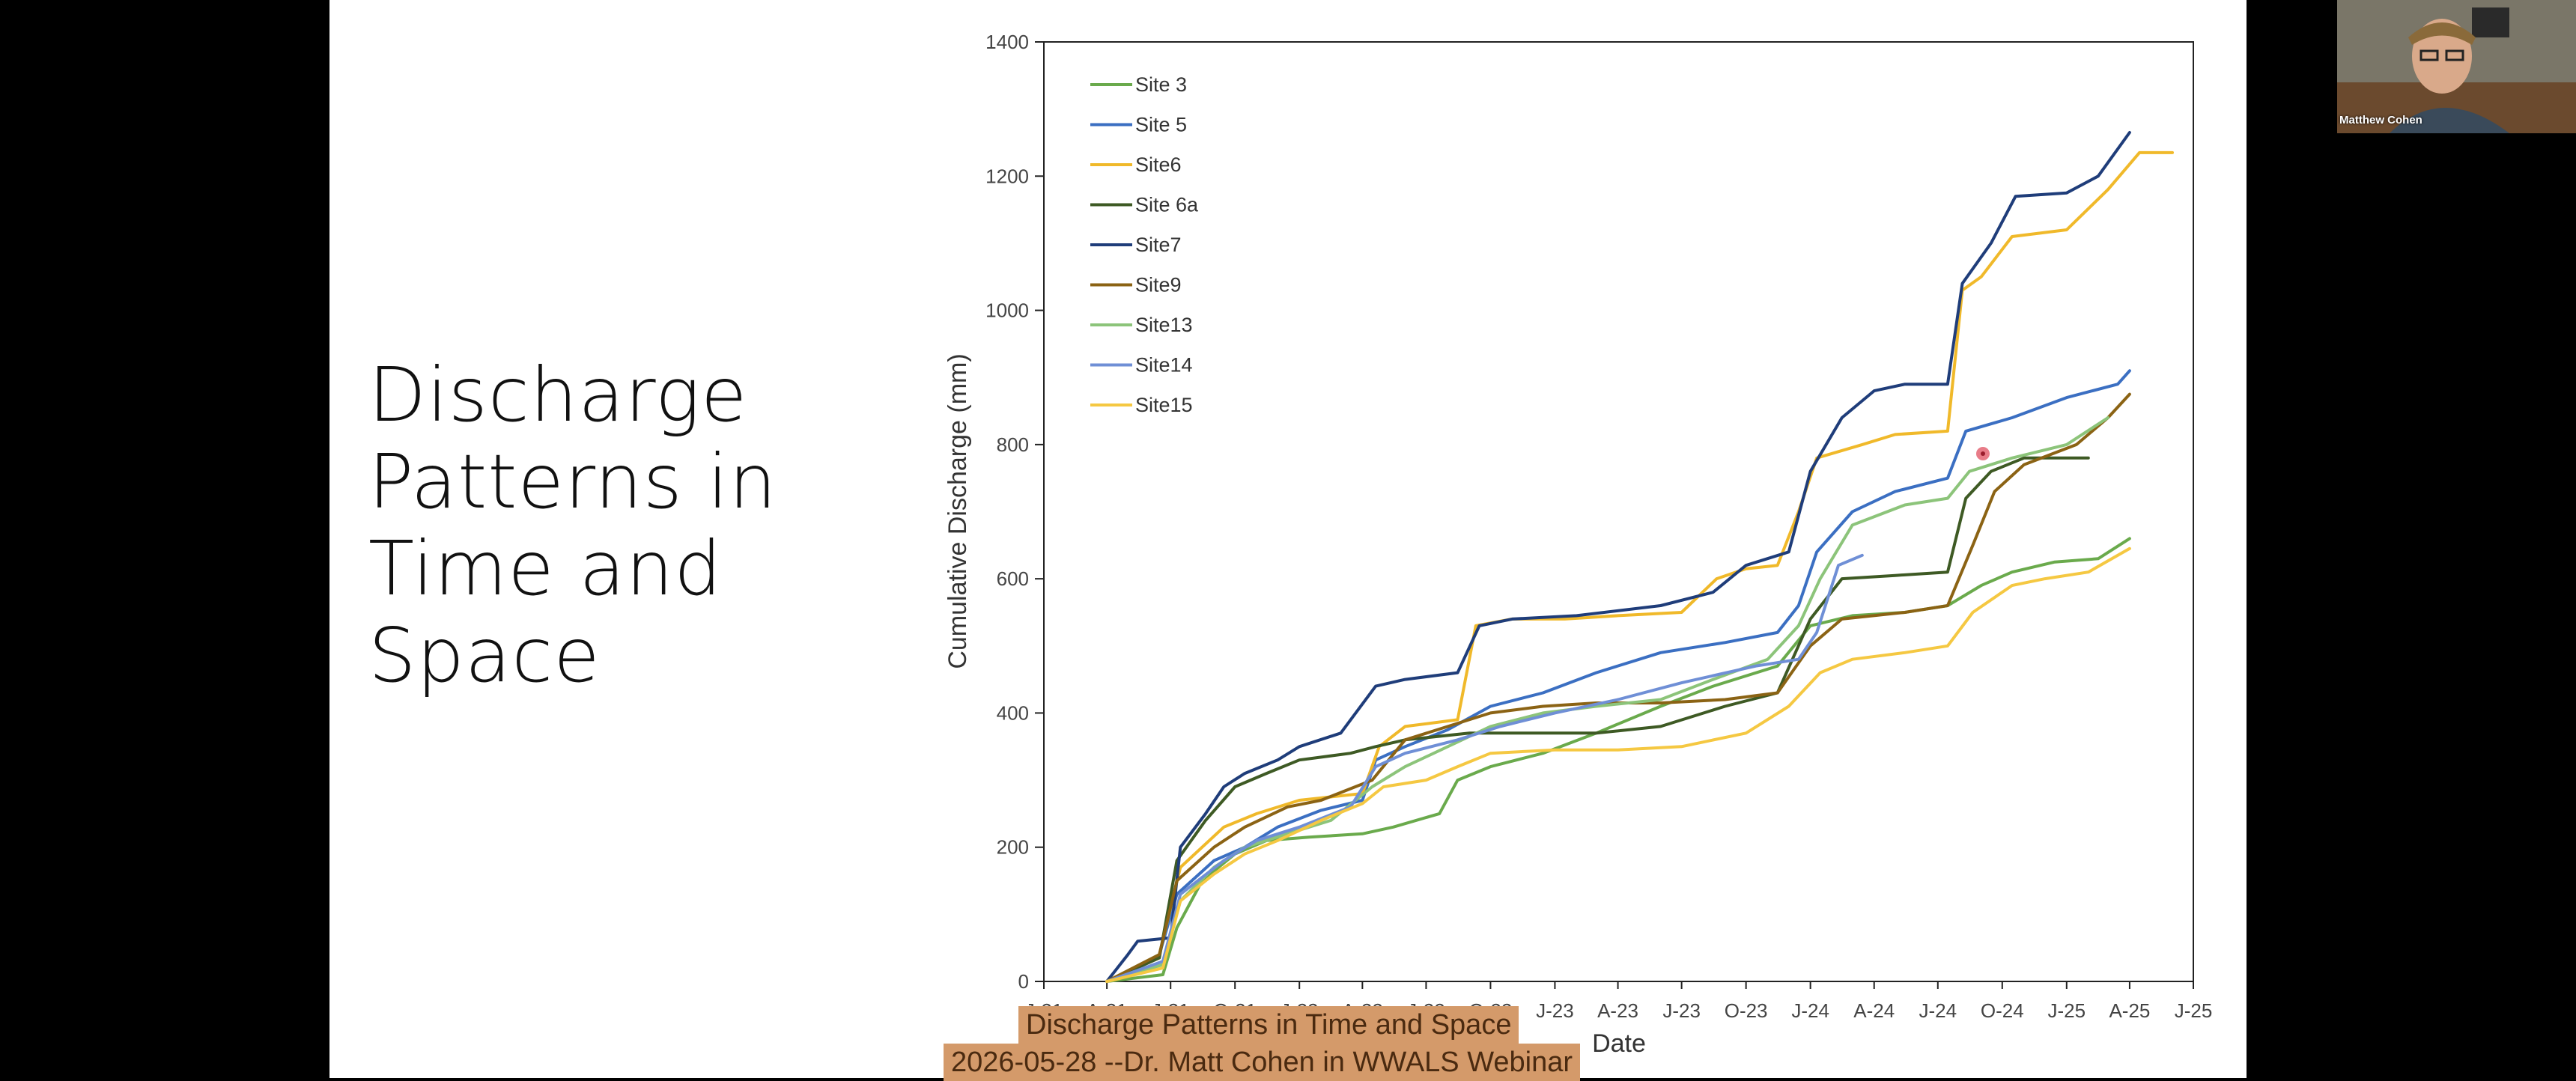  What do you see at coordinates (1164, 325) in the screenshot?
I see `legend-label: Site13` at bounding box center [1164, 325].